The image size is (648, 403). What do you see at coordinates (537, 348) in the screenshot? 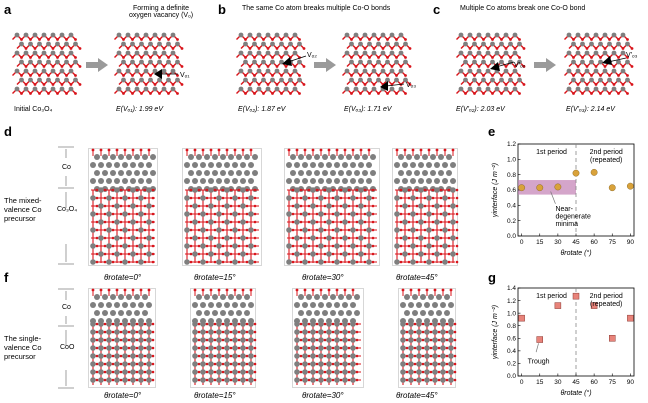
I see `trough-pointer` at bounding box center [537, 348].